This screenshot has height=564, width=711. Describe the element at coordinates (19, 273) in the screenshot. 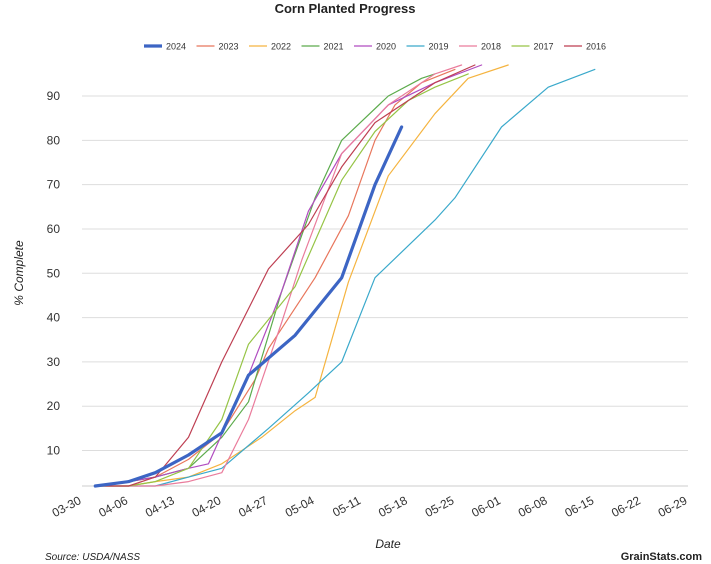

I see `y-axis-label: % Complete` at that location.